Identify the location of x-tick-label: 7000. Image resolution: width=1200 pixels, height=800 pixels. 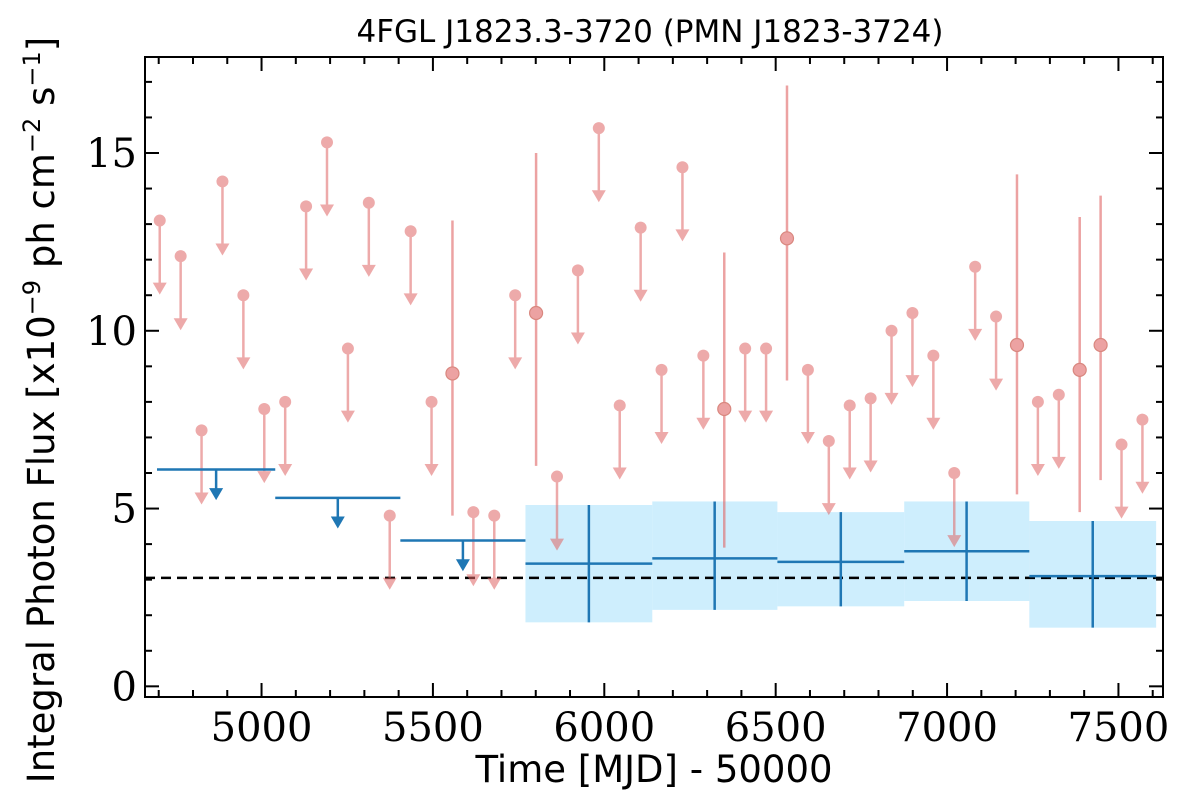
(947, 728).